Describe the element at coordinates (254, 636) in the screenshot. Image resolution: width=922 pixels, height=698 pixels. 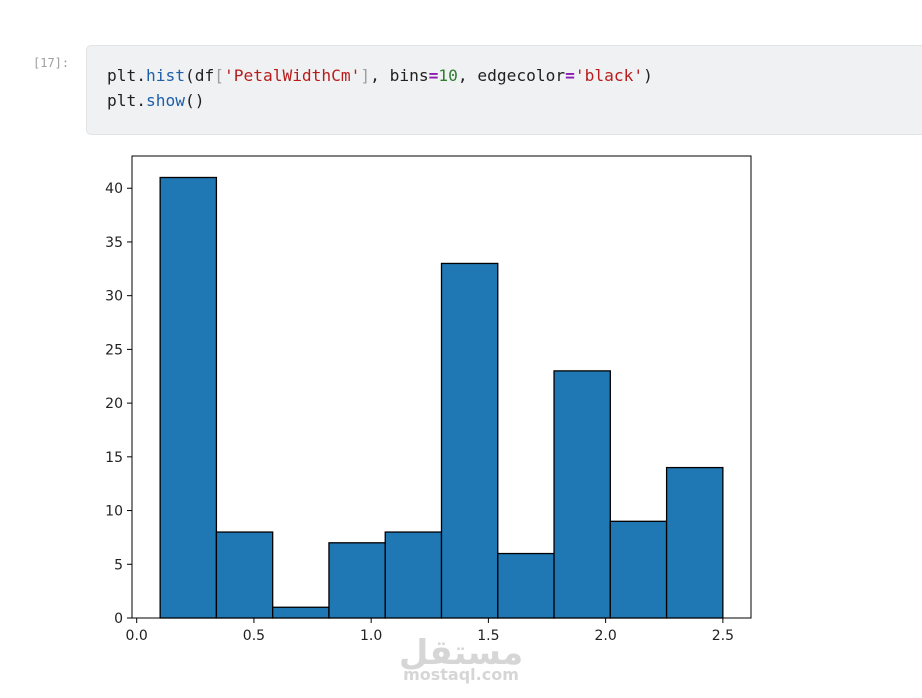
I see `x-tick-label: 0.5` at that location.